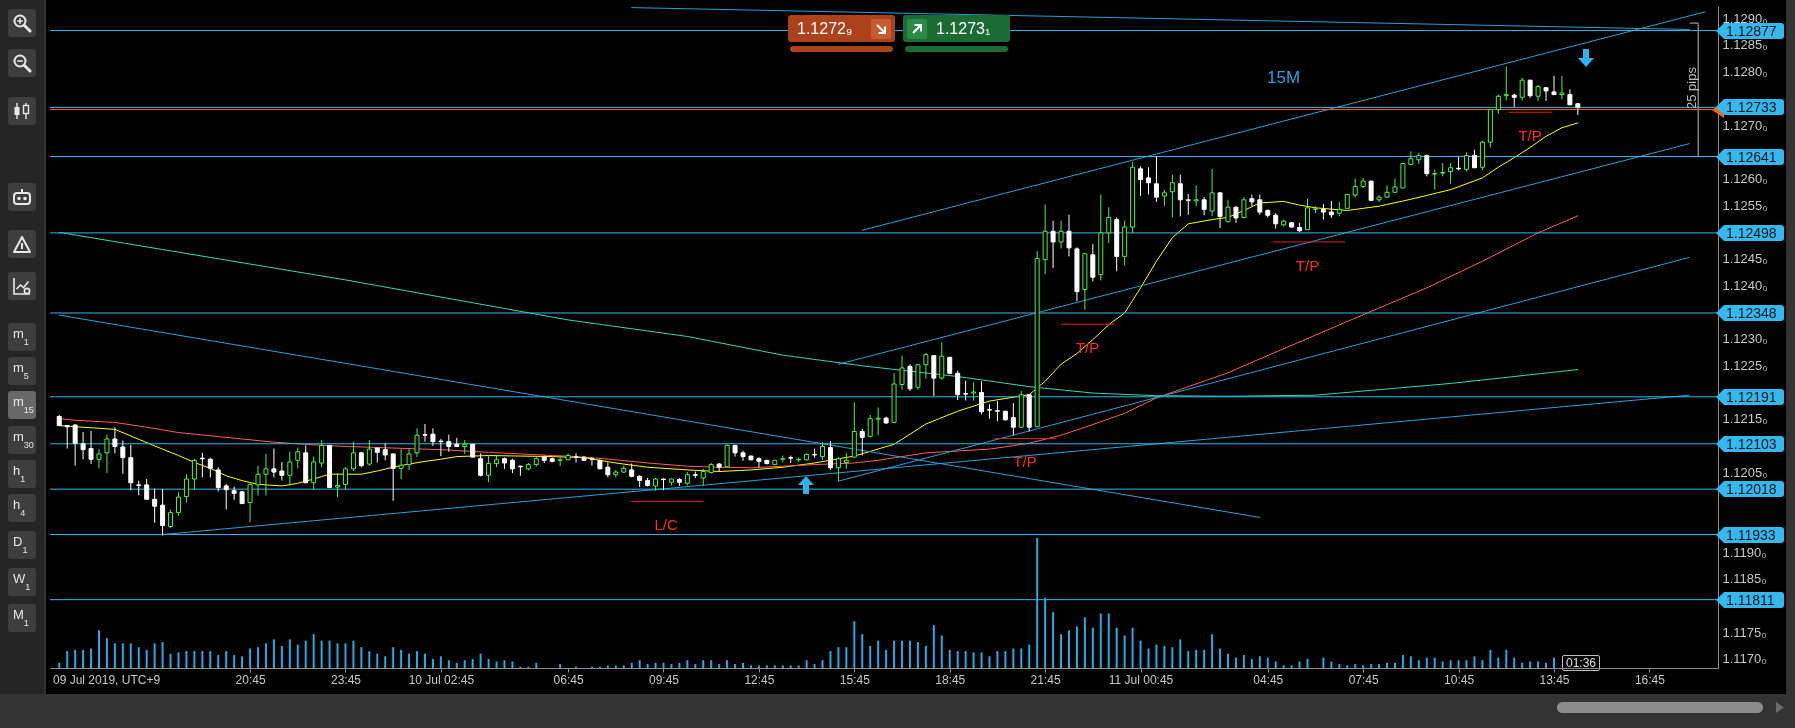 Image resolution: width=1795 pixels, height=728 pixels. Describe the element at coordinates (1745, 365) in the screenshot. I see `y-tick-label: 1.1225₀` at that location.